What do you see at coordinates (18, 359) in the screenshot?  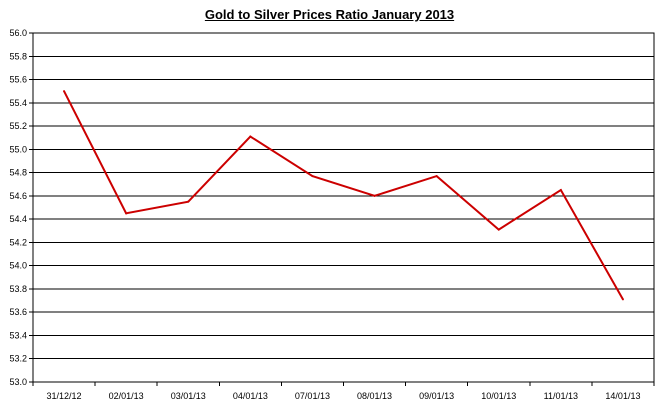 I see `y-tick-label: 53.2` at bounding box center [18, 359].